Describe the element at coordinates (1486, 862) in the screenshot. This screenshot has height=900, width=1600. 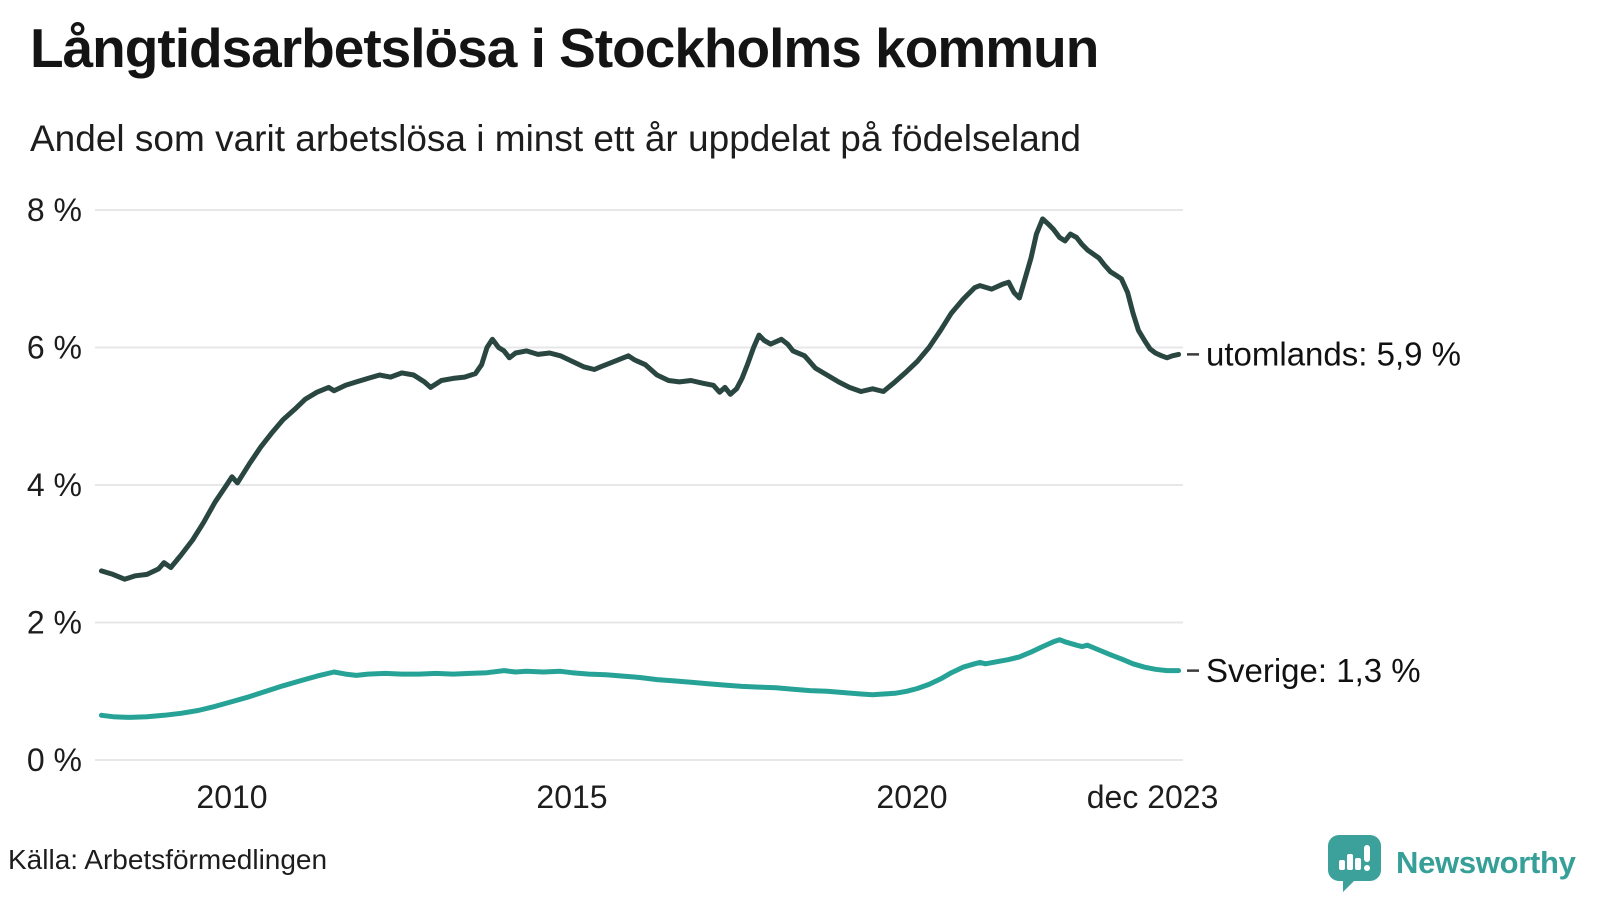
I see `branding-name: Newsworthy` at that location.